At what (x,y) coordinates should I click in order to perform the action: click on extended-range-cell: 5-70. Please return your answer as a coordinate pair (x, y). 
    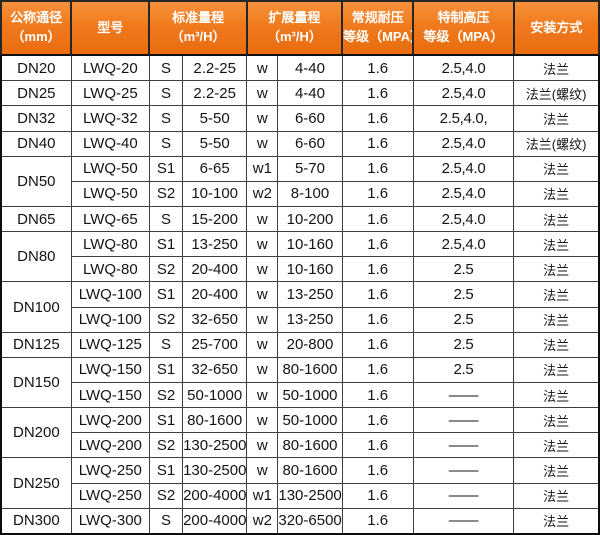
    Looking at the image, I should click on (310, 168).